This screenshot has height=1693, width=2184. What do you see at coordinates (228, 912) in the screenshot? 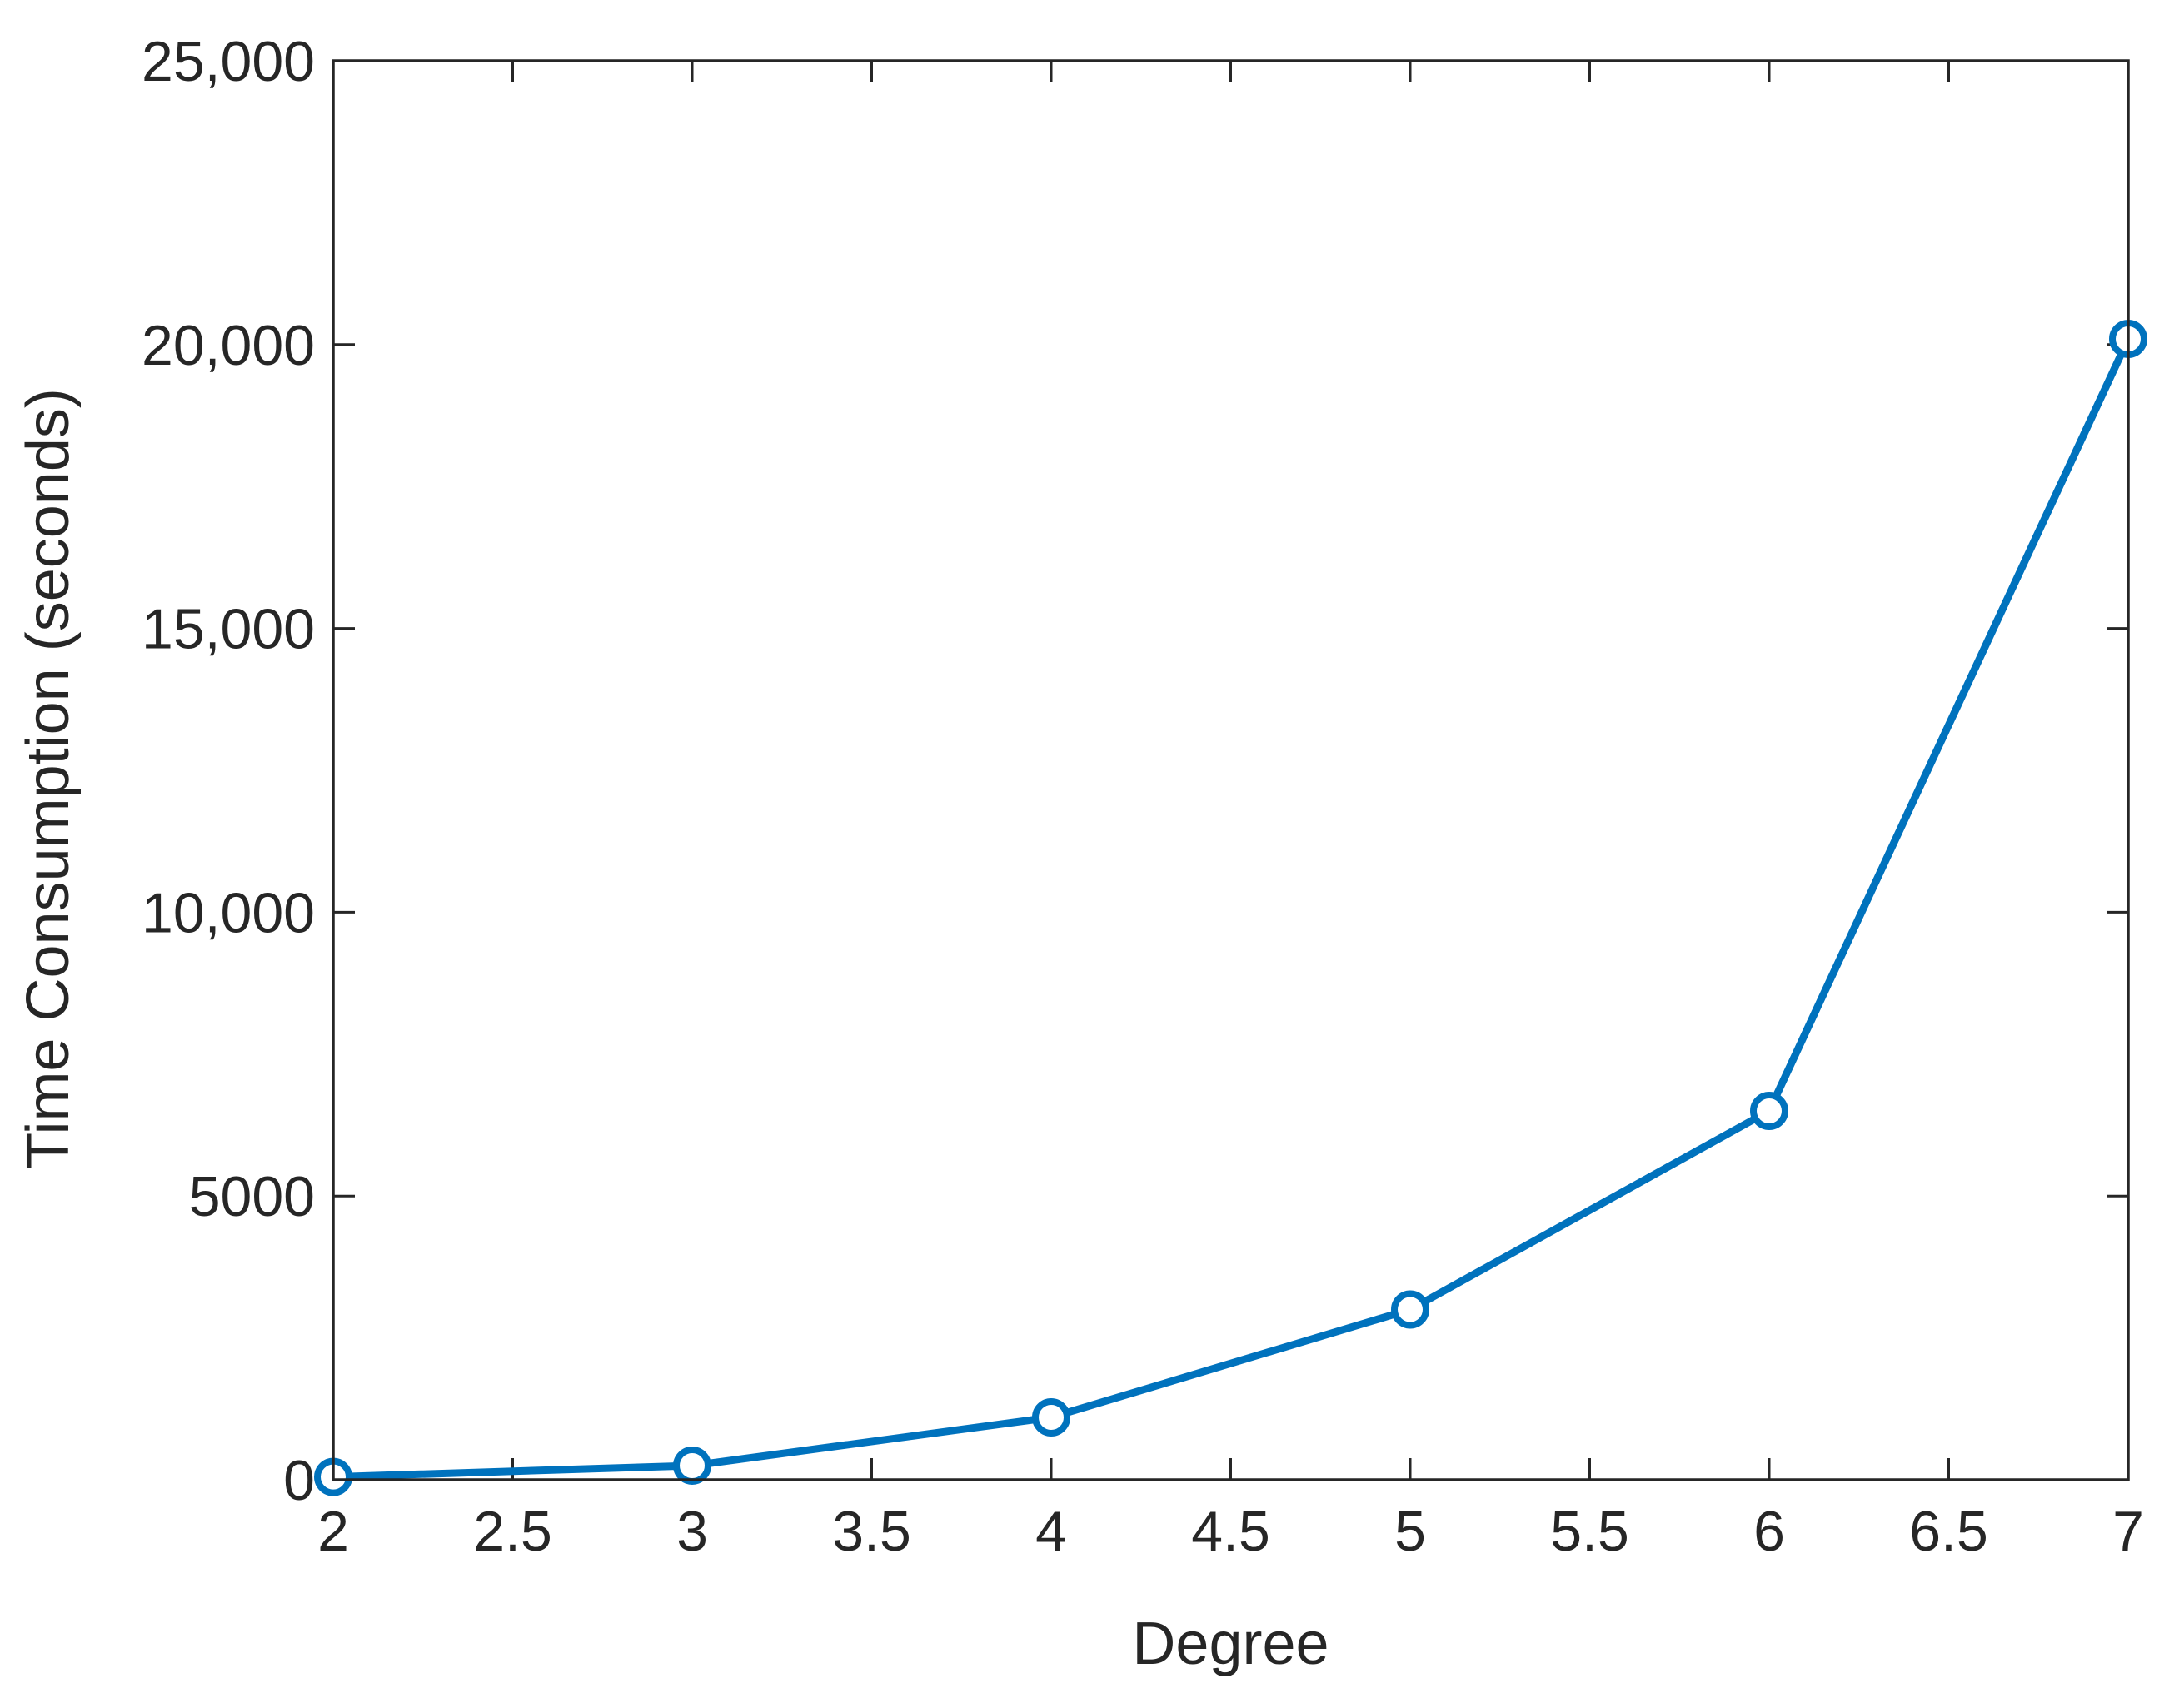
I see `y-tick-label: 10,000` at bounding box center [228, 912].